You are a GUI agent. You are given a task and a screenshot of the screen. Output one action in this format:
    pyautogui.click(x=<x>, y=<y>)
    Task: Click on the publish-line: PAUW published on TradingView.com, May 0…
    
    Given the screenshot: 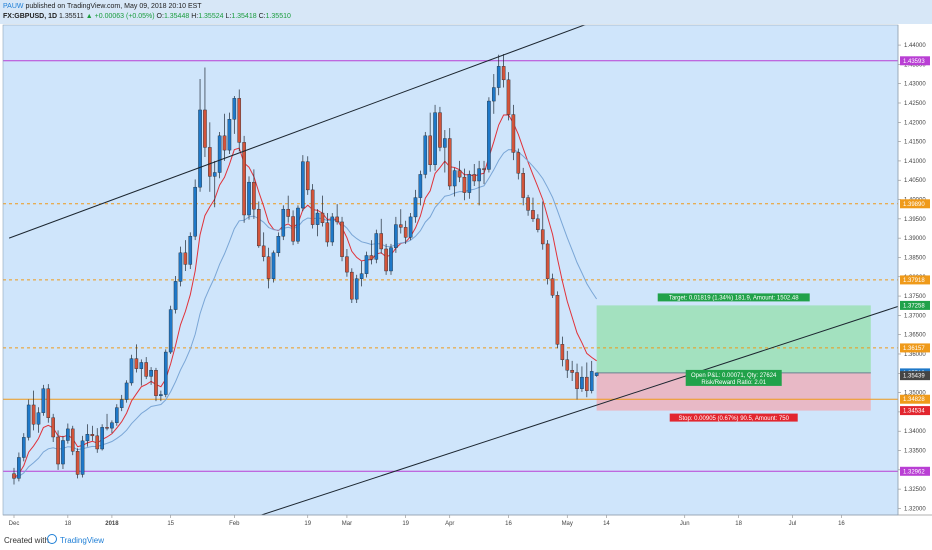 What is the action you would take?
    pyautogui.click(x=102, y=6)
    